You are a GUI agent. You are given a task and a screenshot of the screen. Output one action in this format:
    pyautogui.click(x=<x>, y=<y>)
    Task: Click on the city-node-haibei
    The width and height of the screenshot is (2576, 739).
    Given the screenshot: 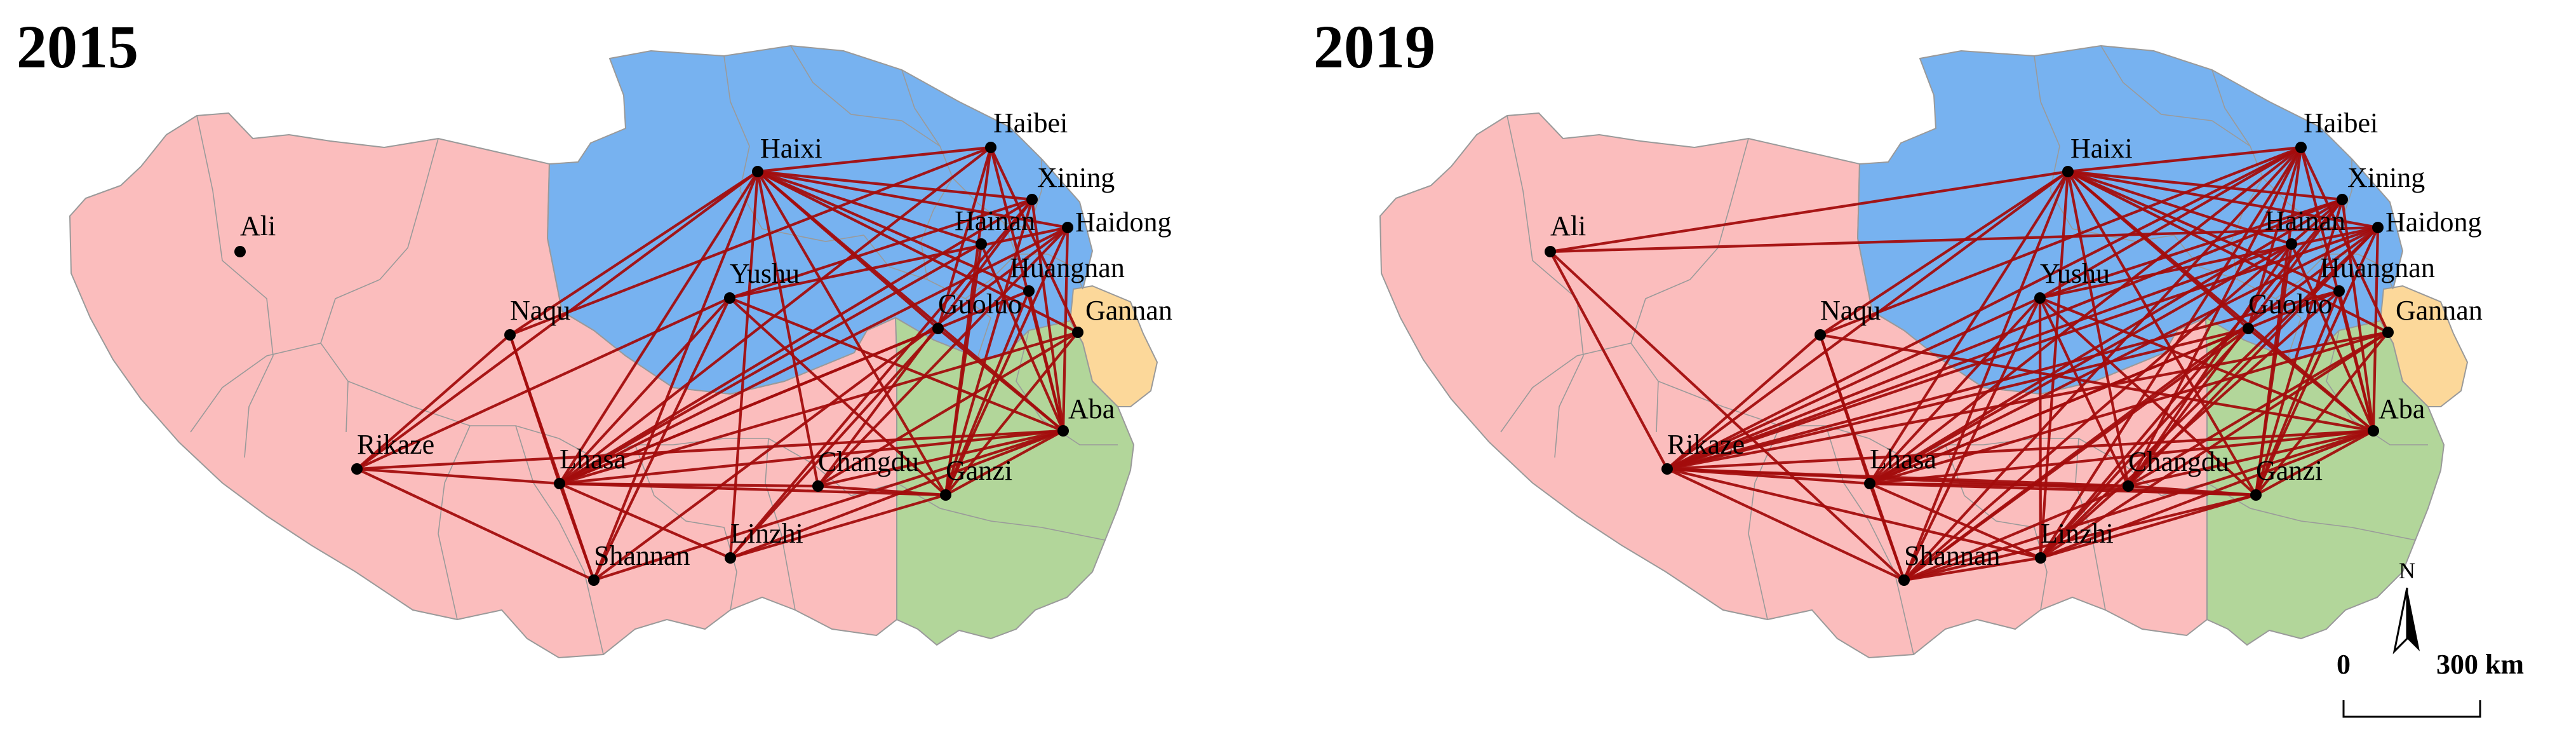 What is the action you would take?
    pyautogui.click(x=2301, y=147)
    